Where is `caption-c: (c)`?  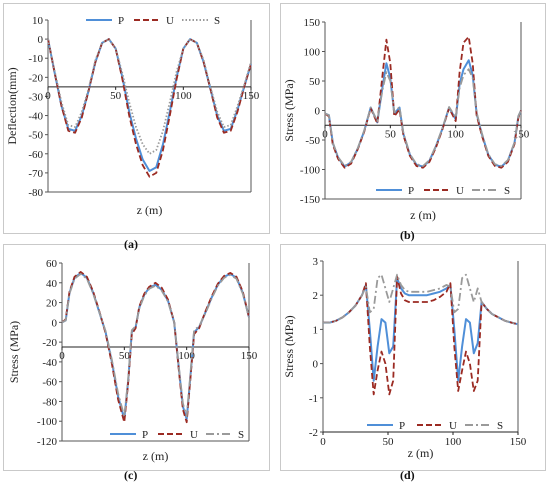
caption-c: (c) is located at coordinates (131, 475).